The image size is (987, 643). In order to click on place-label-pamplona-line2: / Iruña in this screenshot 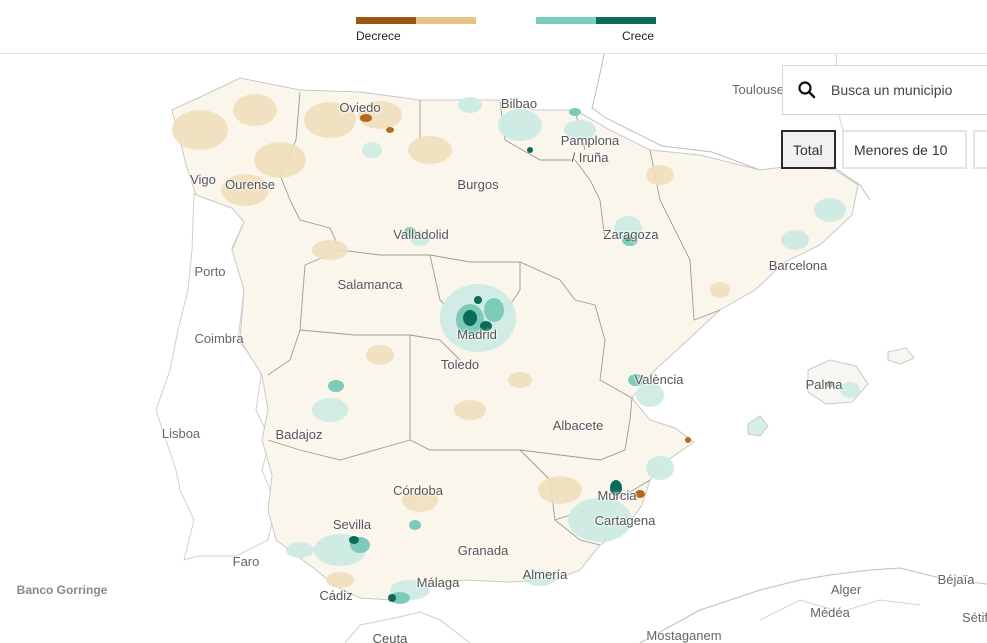, I will do `click(590, 157)`.